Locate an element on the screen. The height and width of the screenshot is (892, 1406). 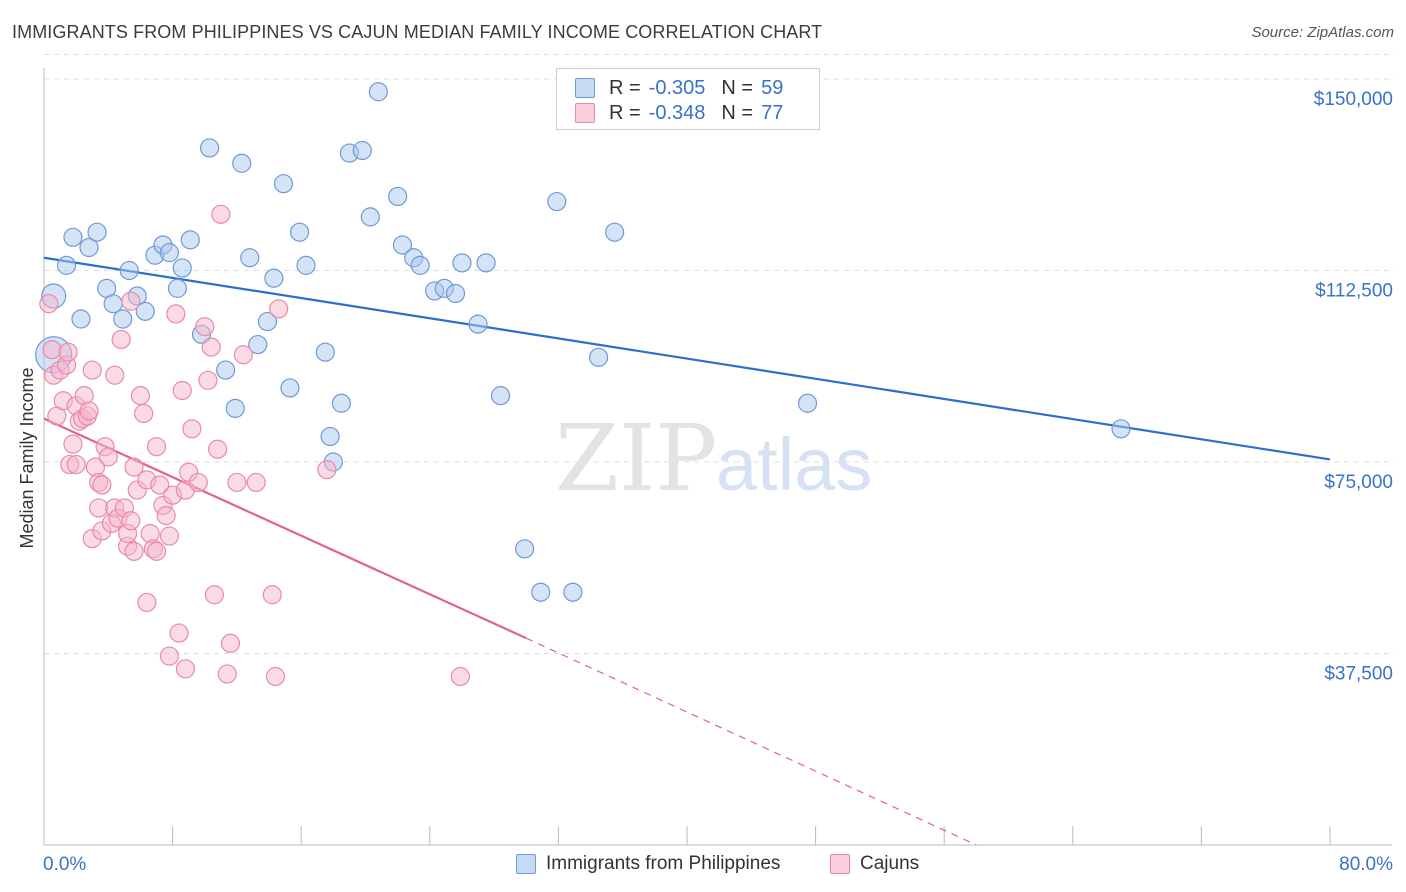
legend-swatch-blue is located at coordinates (585, 88).